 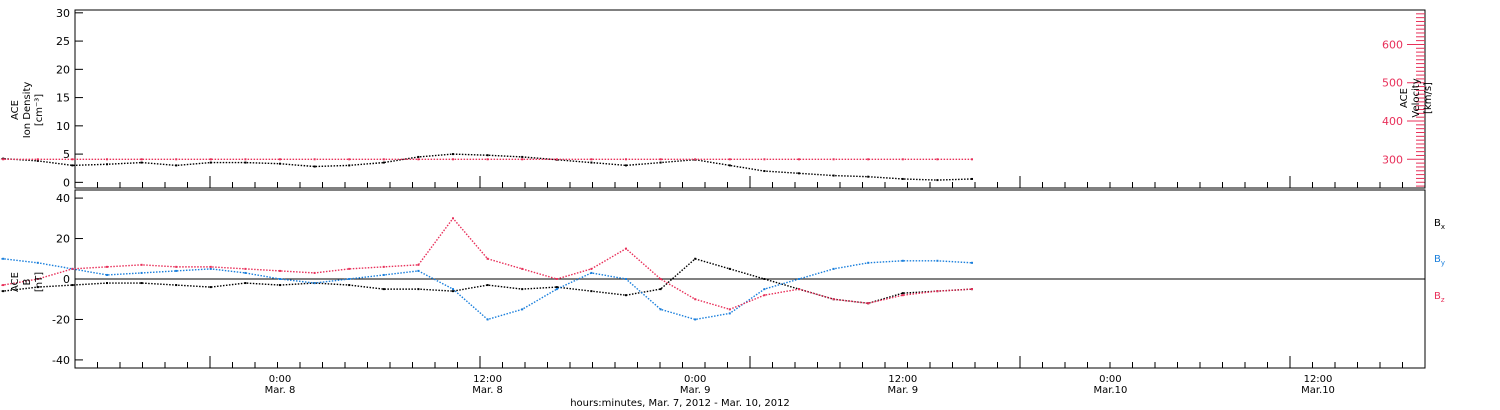 I want to click on density-tick-label: 15, so click(x=63, y=98).